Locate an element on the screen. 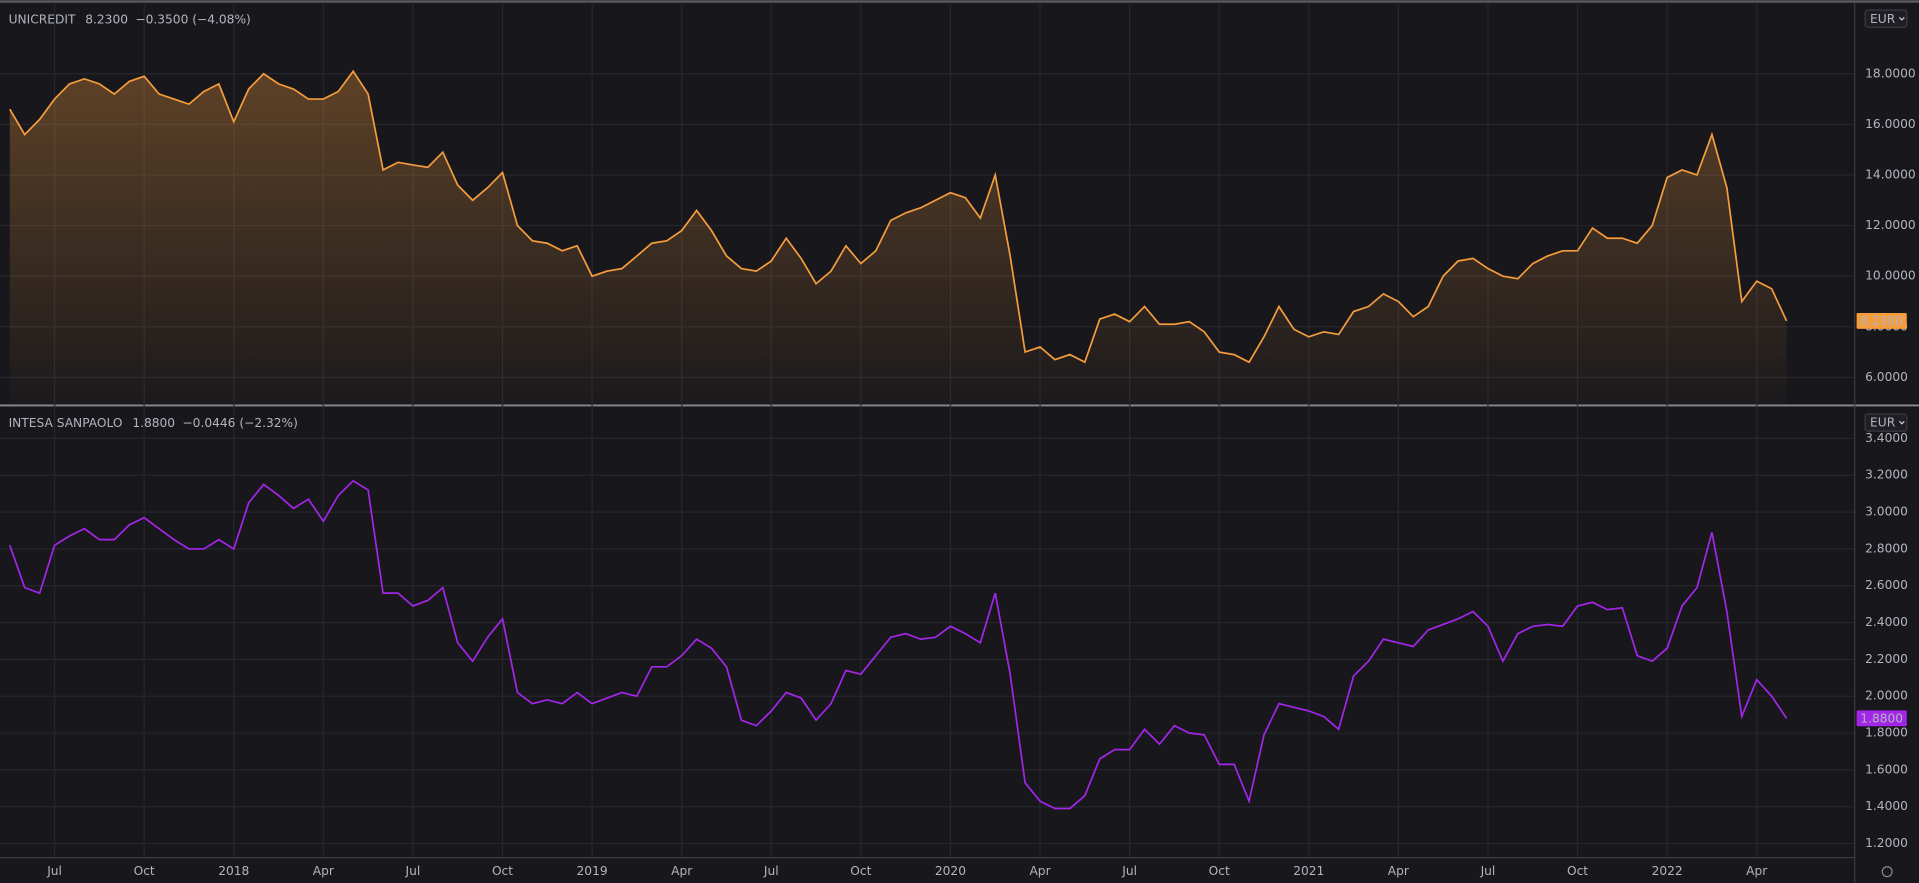 The height and width of the screenshot is (883, 1919). price-change: −0.3500 (−4.08%) is located at coordinates (192, 19).